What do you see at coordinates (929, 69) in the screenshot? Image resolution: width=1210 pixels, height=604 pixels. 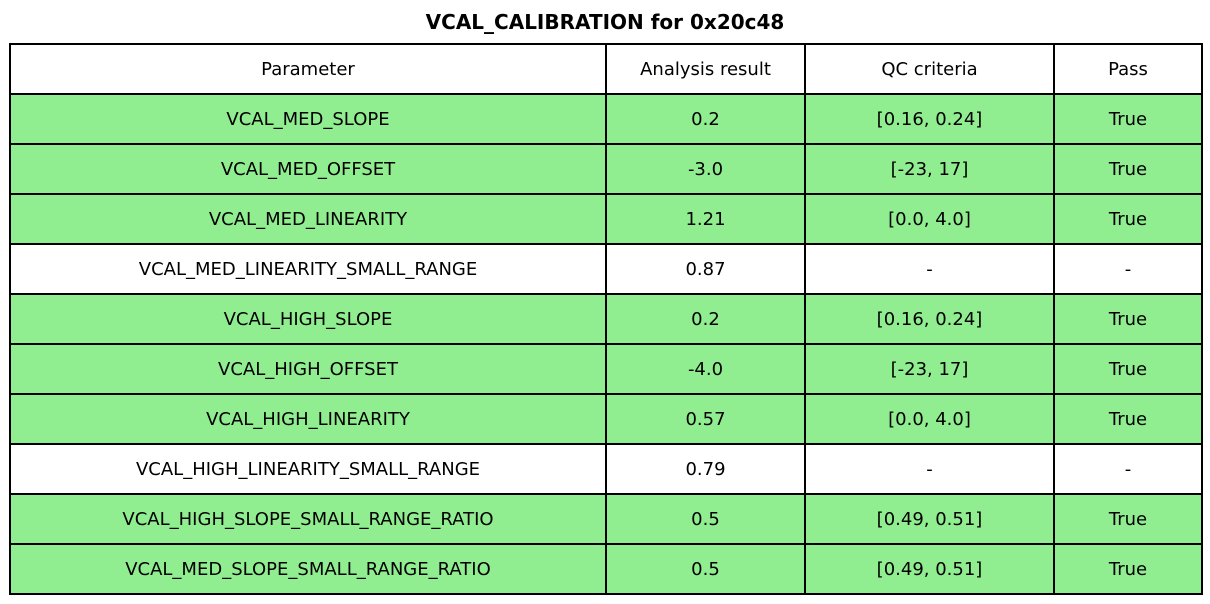 I see `header-qc-criteria: QC criteria` at bounding box center [929, 69].